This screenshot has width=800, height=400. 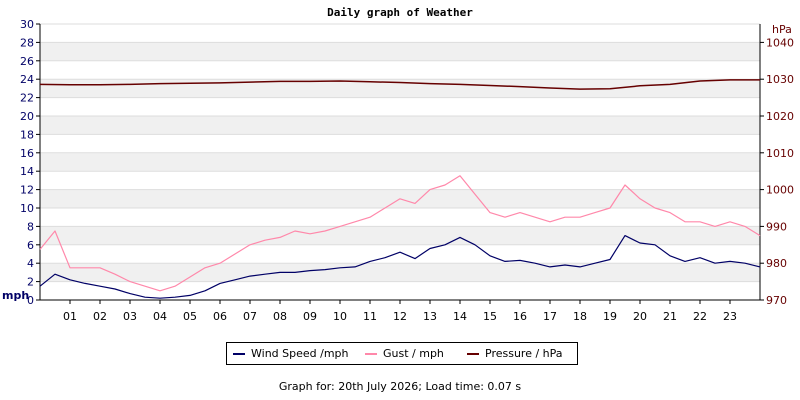 What do you see at coordinates (27, 190) in the screenshot?
I see `y-left-tick-label: 12` at bounding box center [27, 190].